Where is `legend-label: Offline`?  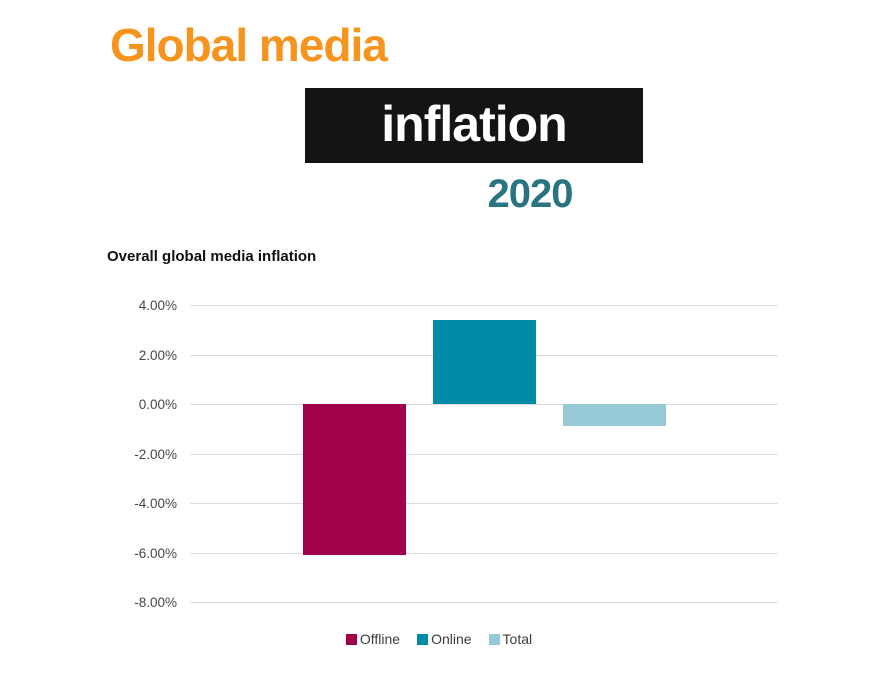
legend-label: Offline is located at coordinates (380, 639).